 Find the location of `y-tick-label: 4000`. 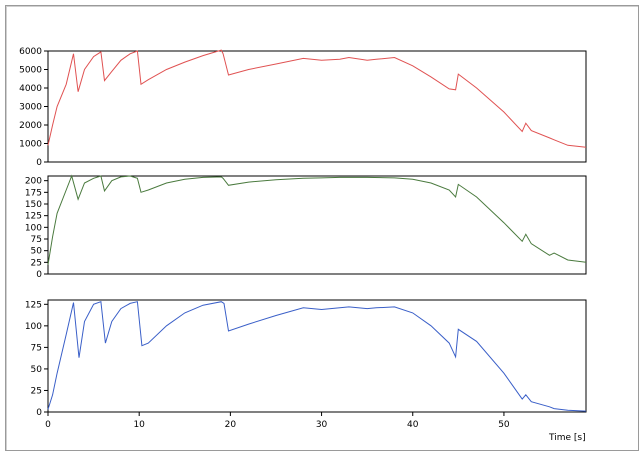

y-tick-label: 4000 is located at coordinates (30, 89).